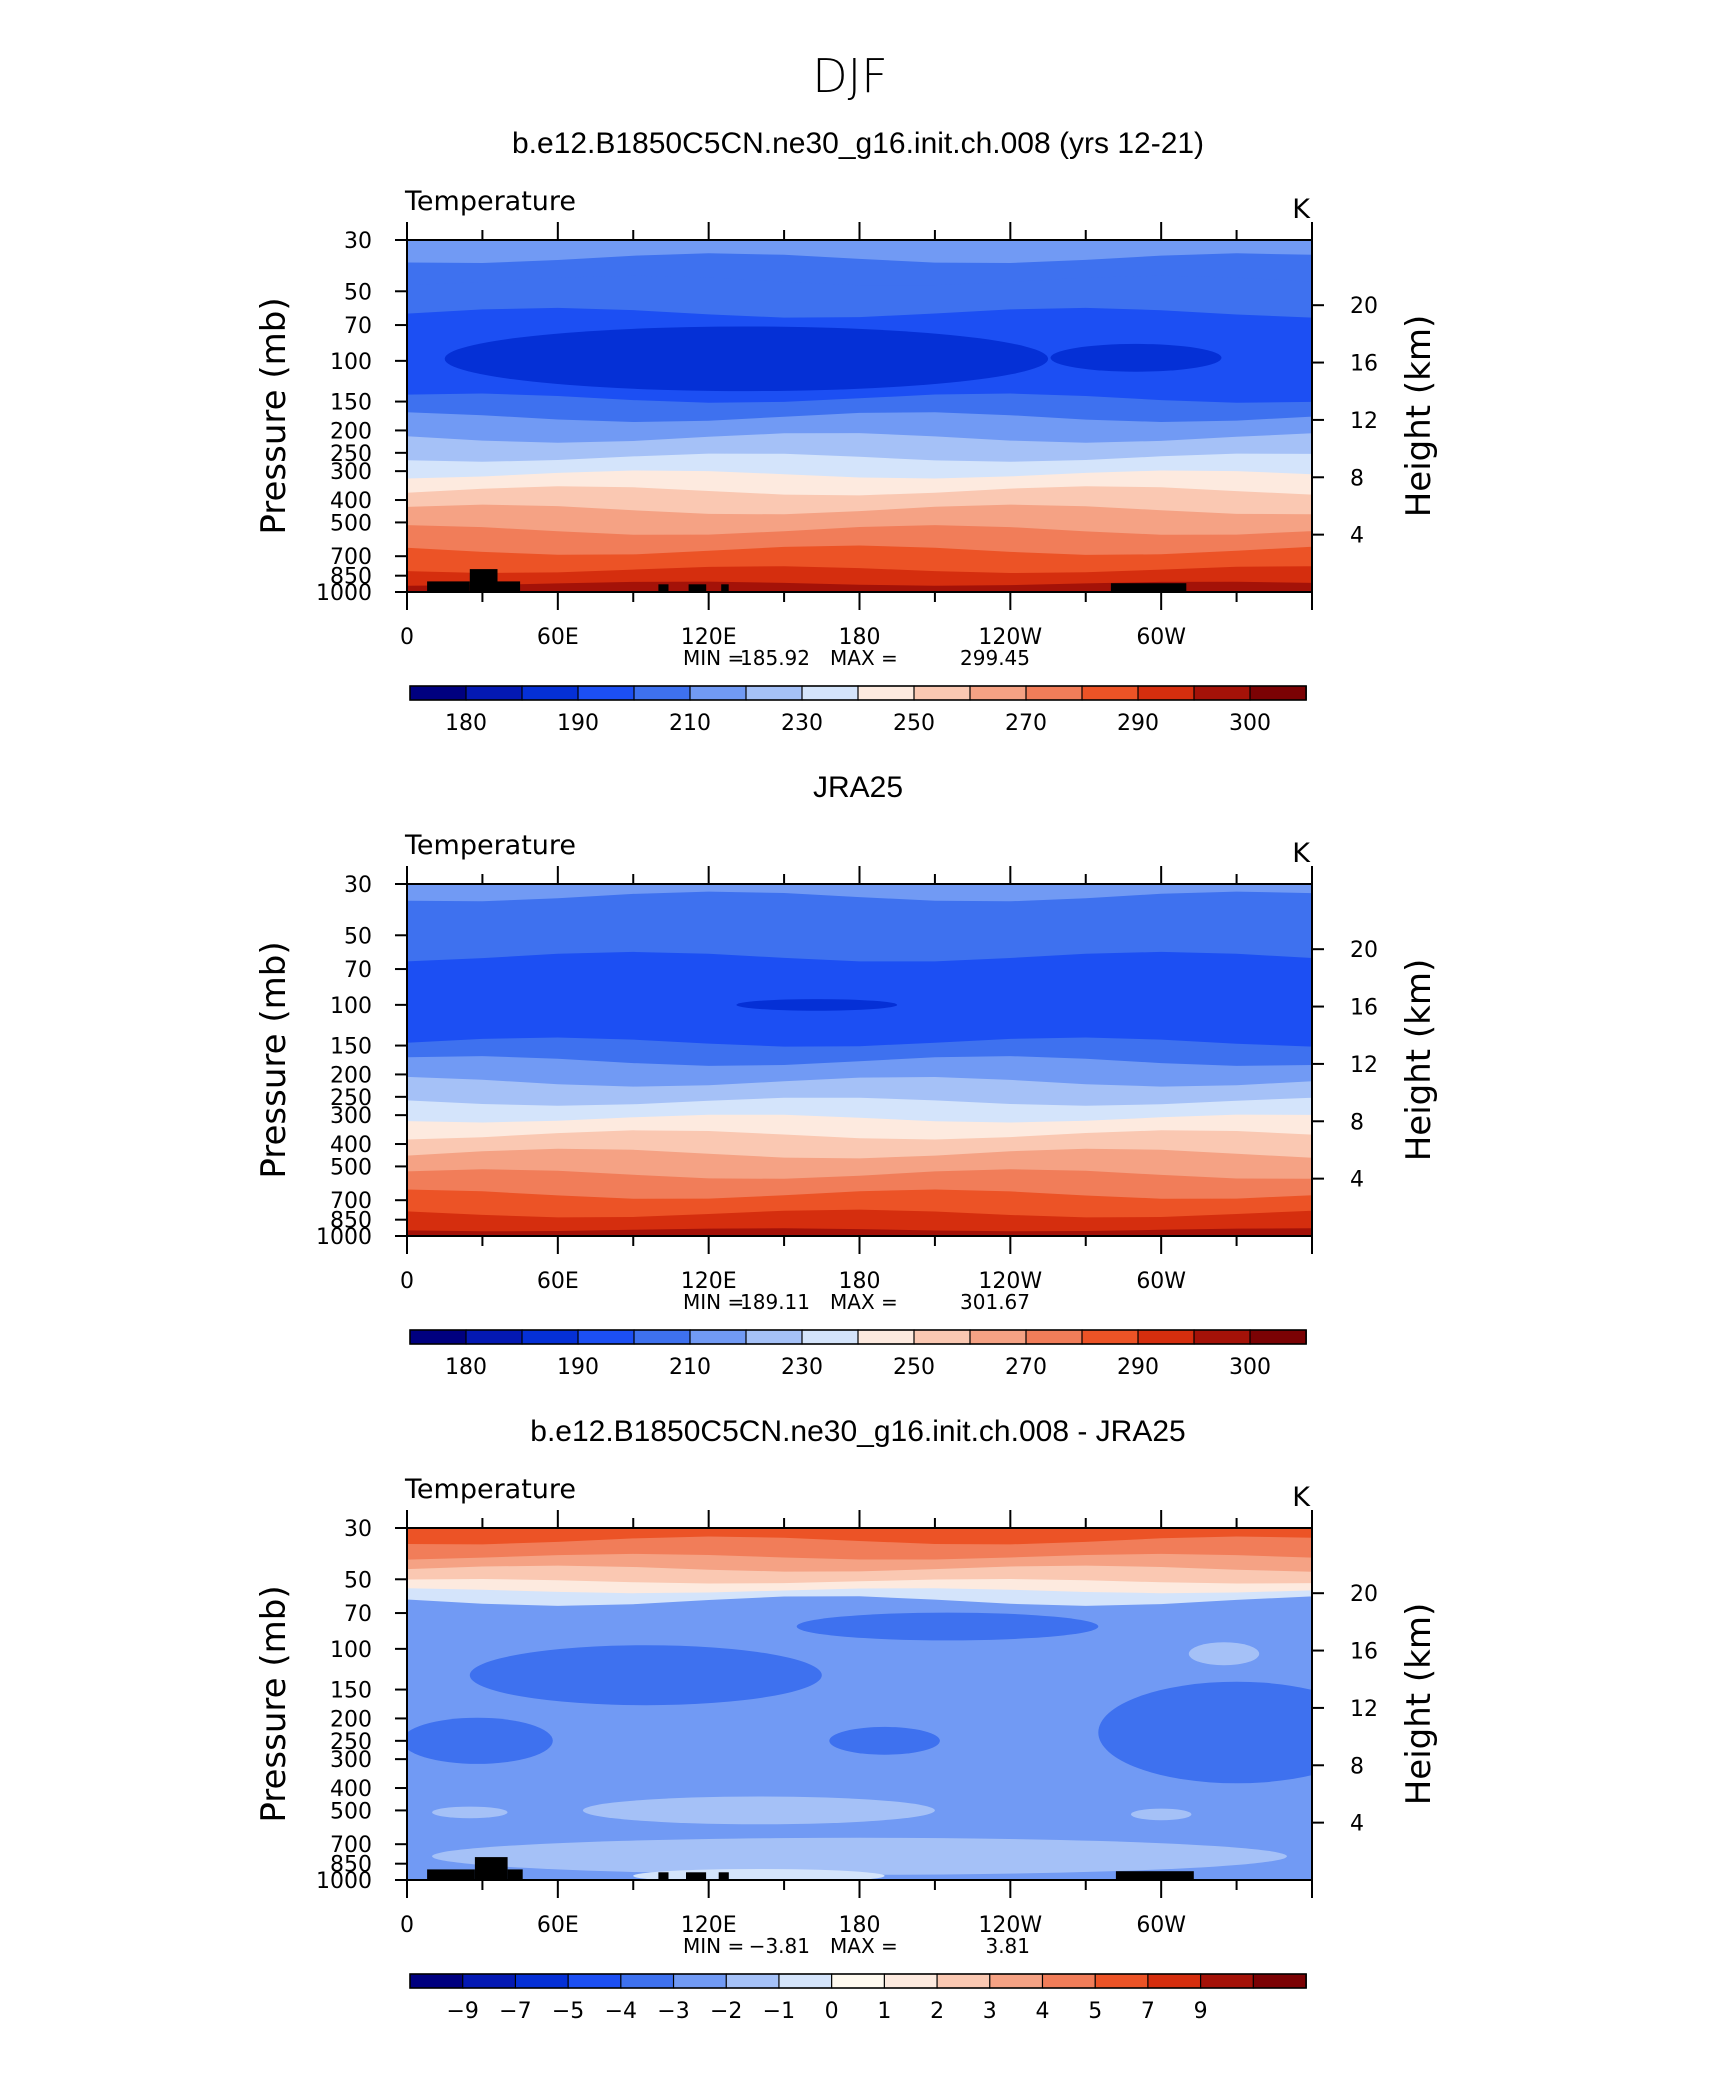 The height and width of the screenshot is (2074, 1710). What do you see at coordinates (351, 403) in the screenshot?
I see `y-tick-label: 150` at bounding box center [351, 403].